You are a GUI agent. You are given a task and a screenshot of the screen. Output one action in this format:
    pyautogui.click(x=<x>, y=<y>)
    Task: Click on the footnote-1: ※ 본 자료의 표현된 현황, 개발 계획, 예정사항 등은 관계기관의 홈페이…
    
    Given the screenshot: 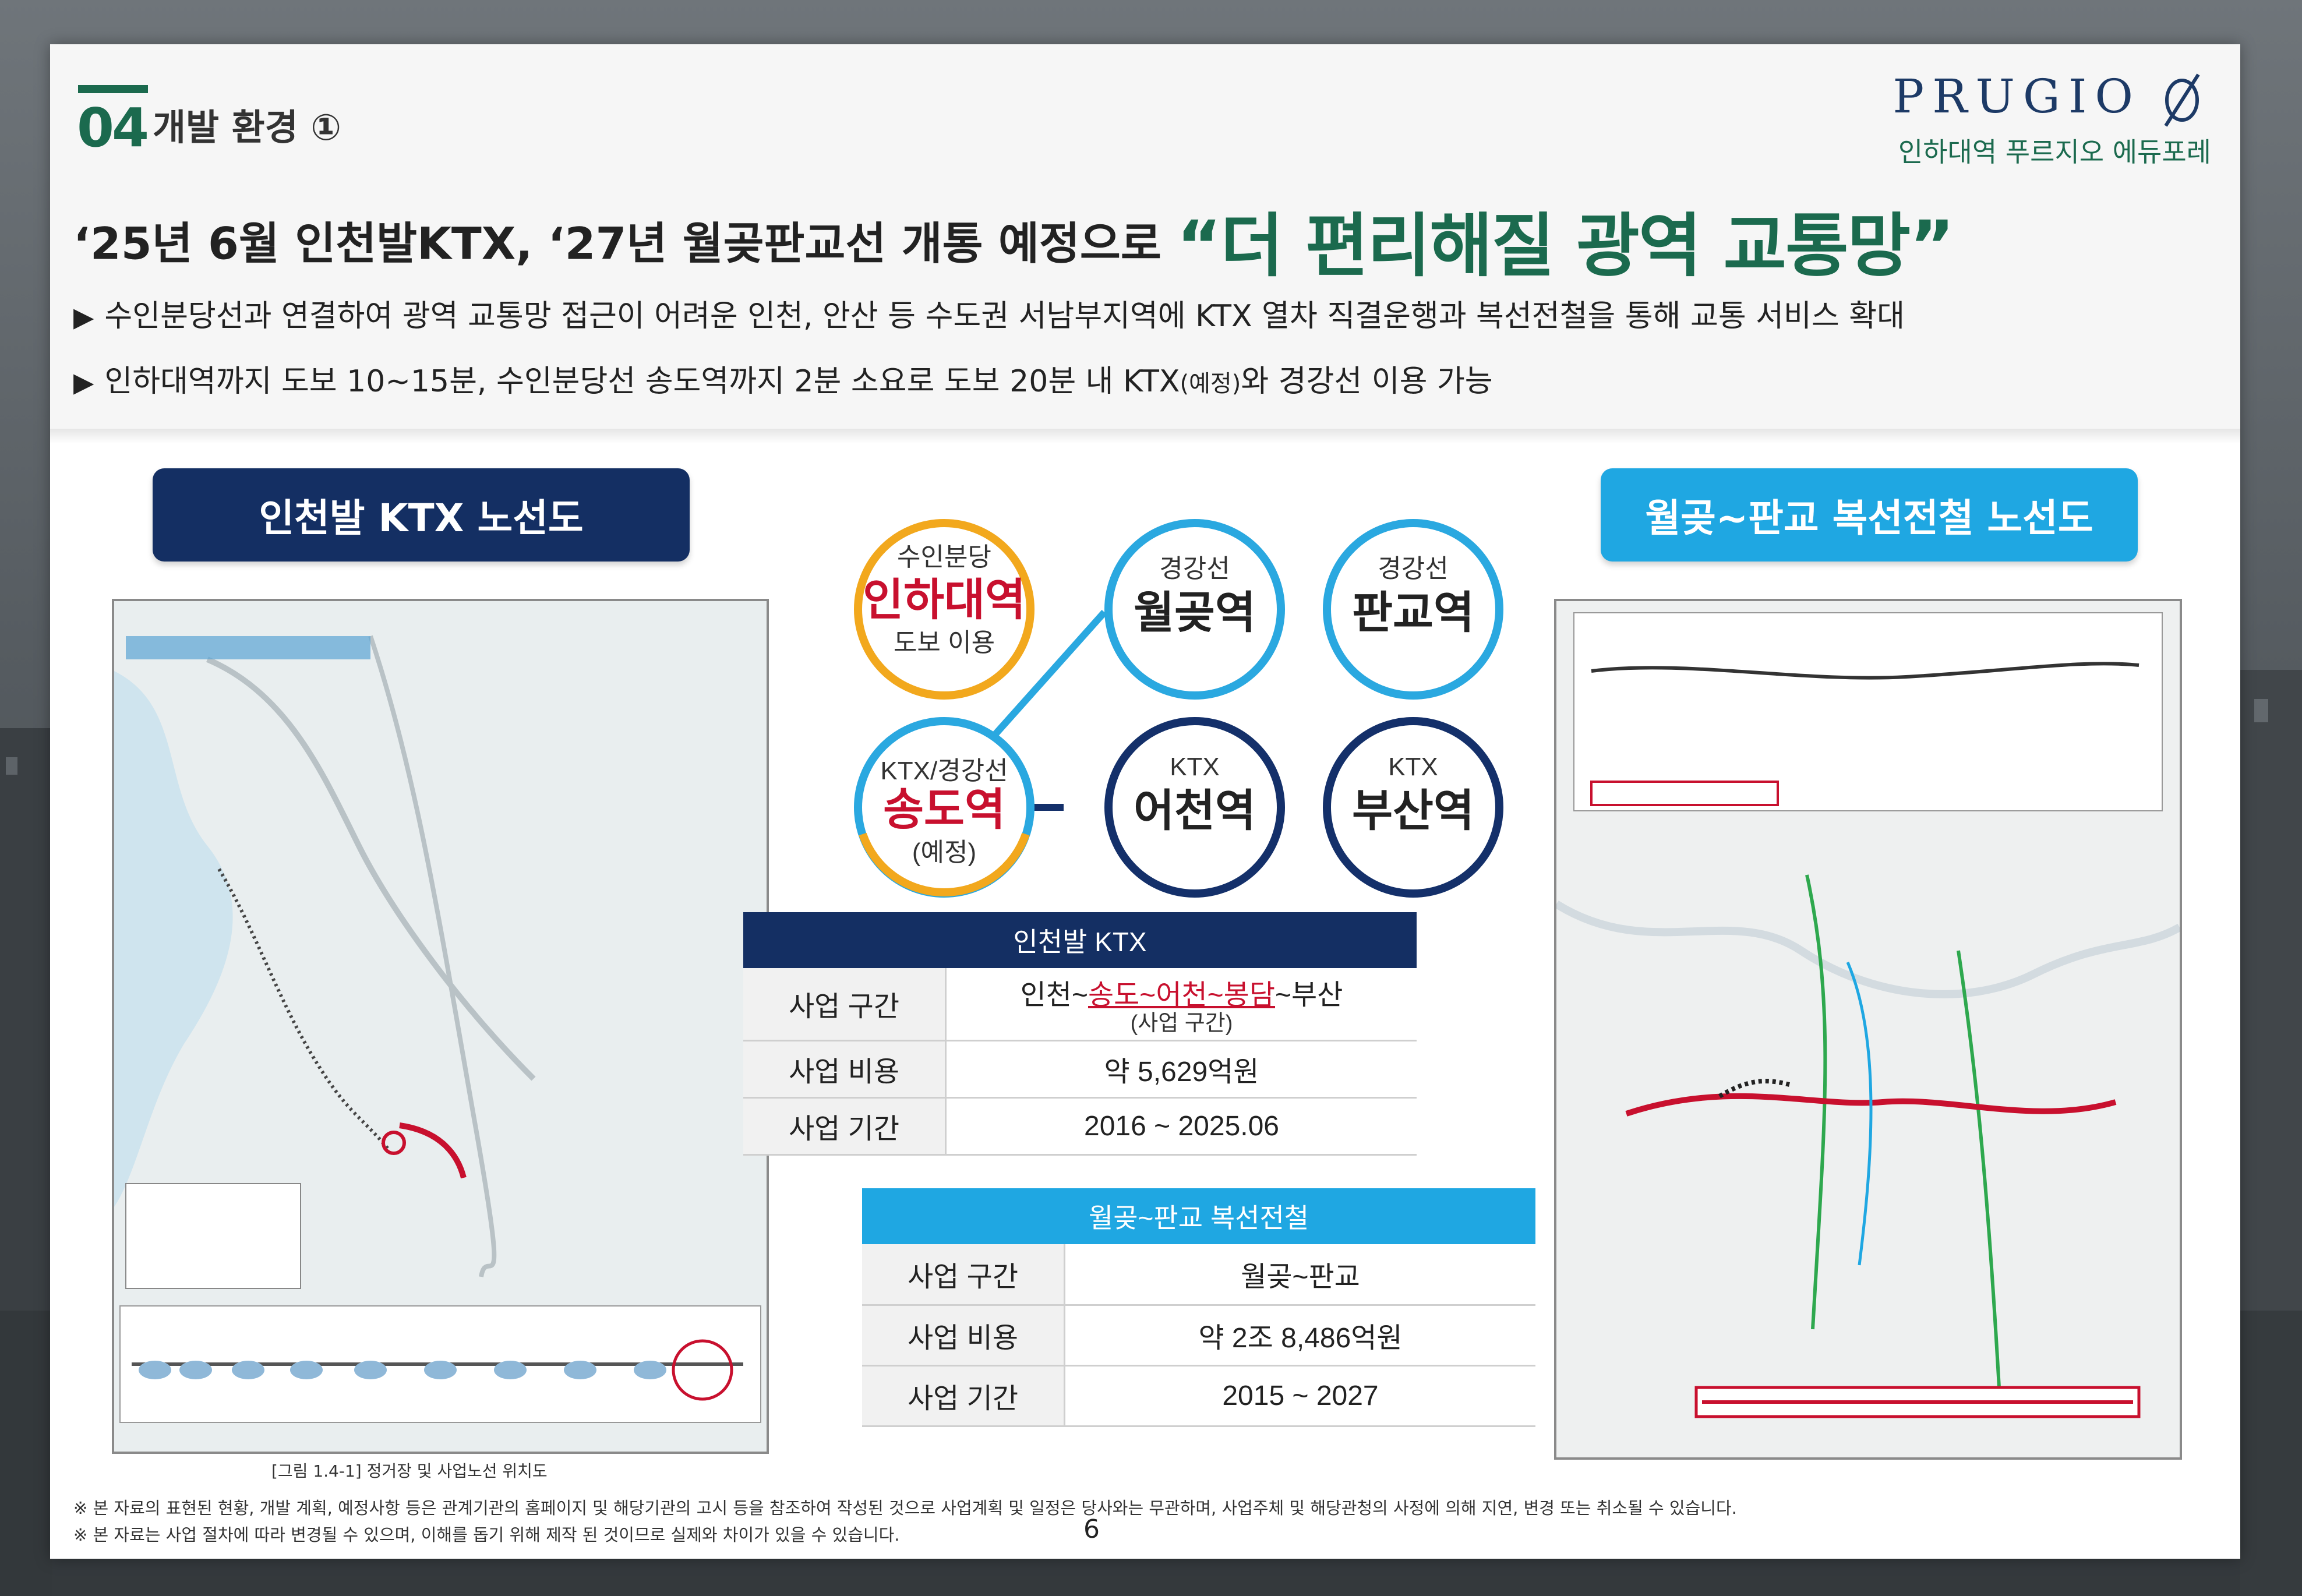 What is the action you would take?
    pyautogui.click(x=905, y=1508)
    